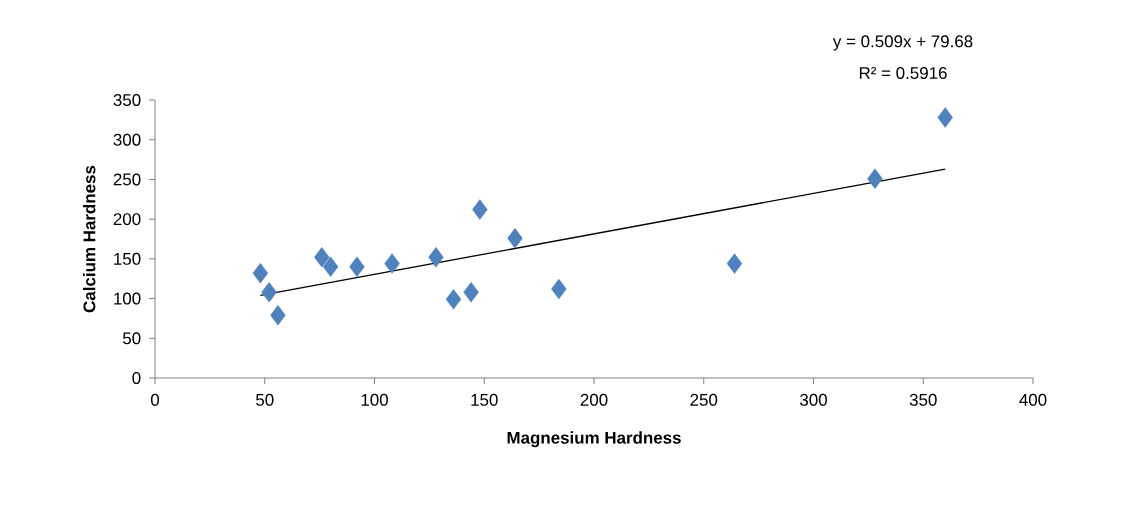 This screenshot has width=1138, height=517. I want to click on x-tick-label: 400, so click(1033, 399).